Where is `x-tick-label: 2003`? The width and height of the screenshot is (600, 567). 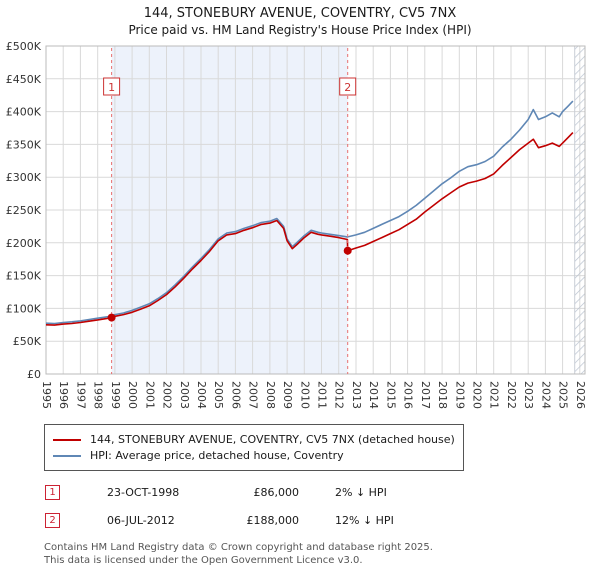
x-tick-label: 2003 is located at coordinates (184, 395).